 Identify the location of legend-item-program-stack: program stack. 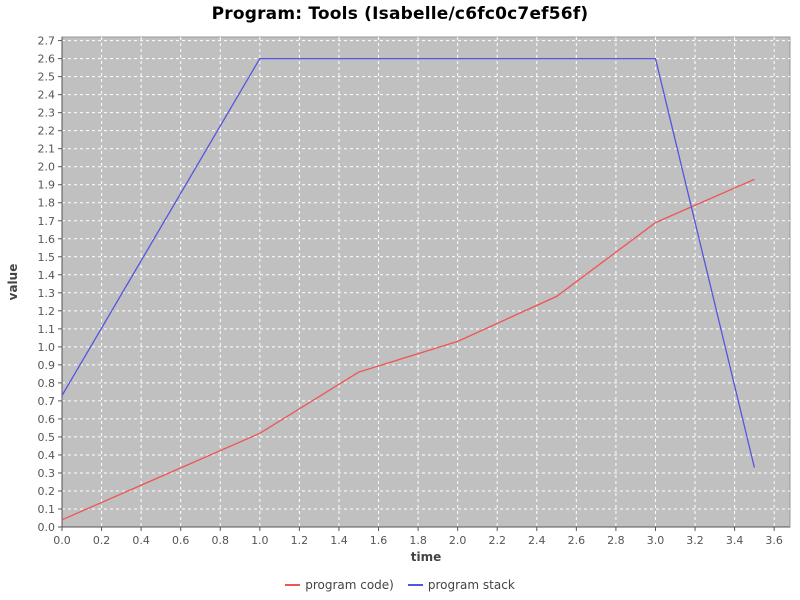
(461, 585).